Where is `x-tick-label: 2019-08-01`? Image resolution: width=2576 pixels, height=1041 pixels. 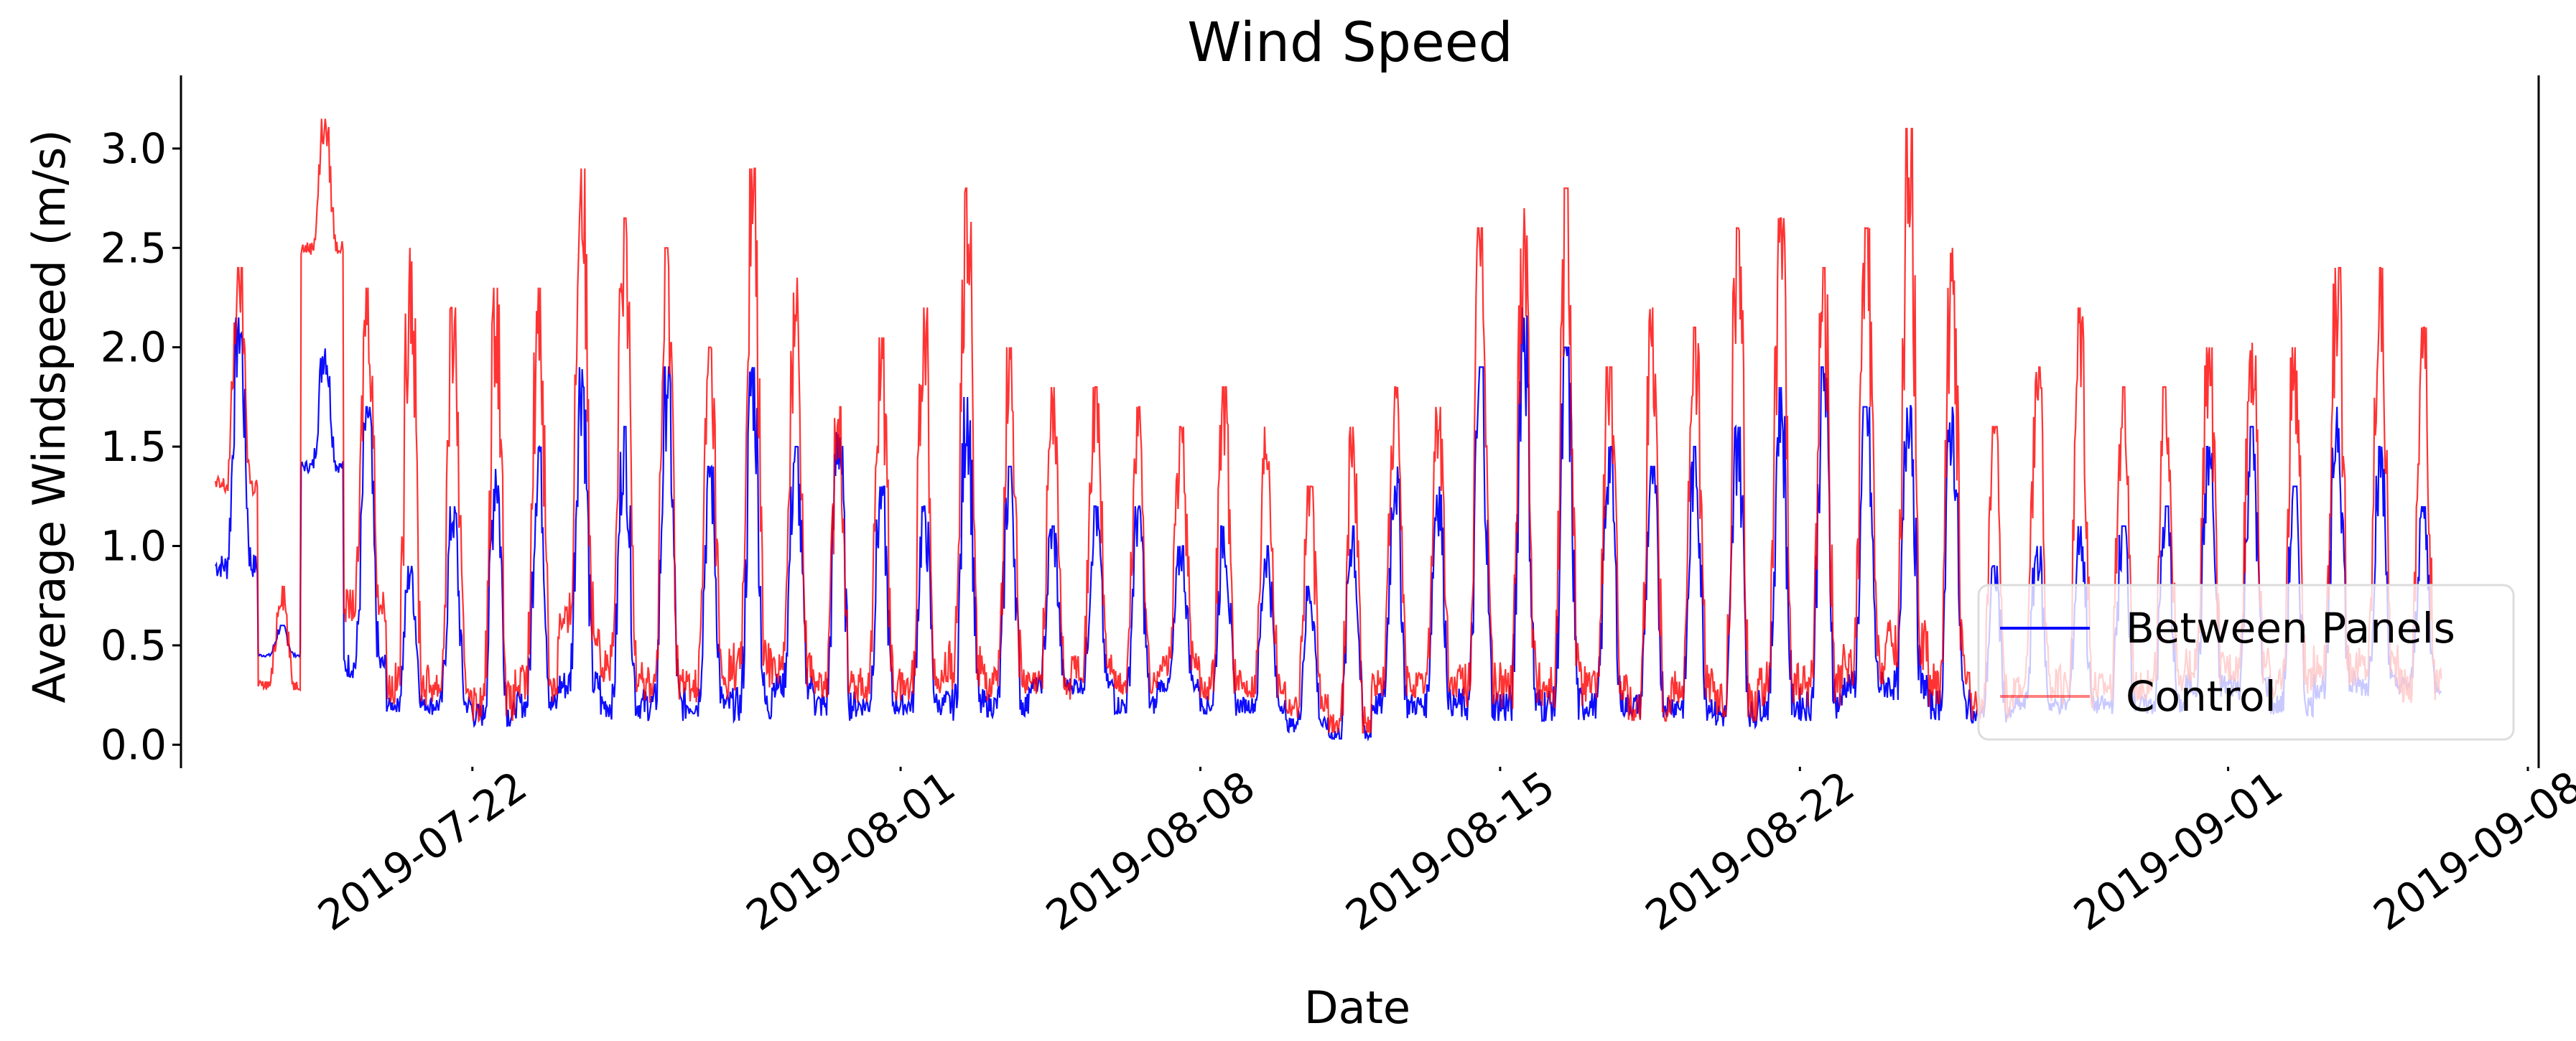
x-tick-label: 2019-08-01 is located at coordinates (851, 851).